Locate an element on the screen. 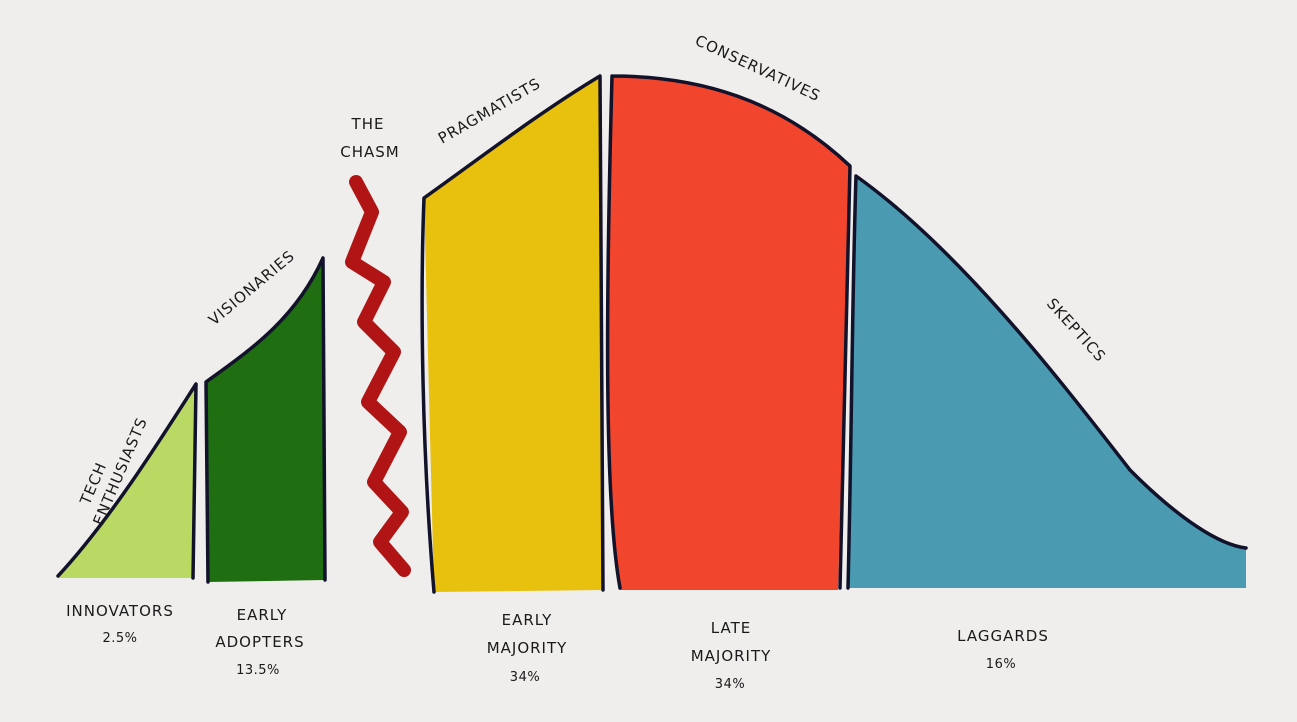 This screenshot has width=1297, height=722. early-majority-percent: 34% is located at coordinates (525, 677).